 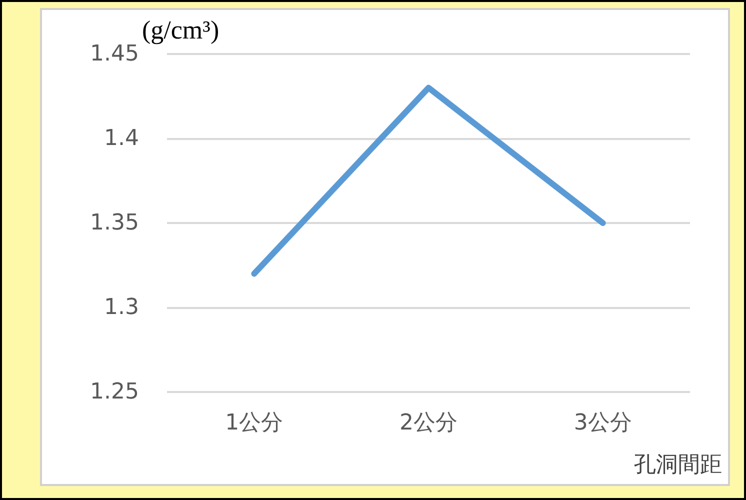 I want to click on x-tick-label: 2公分, so click(x=429, y=423).